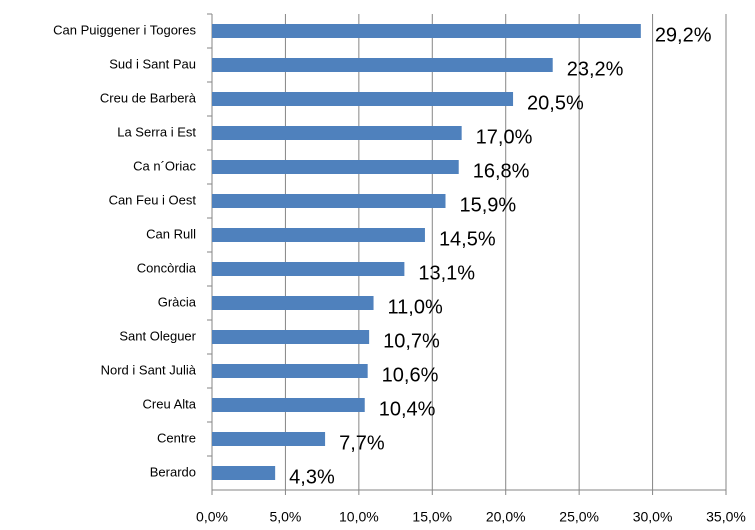 This screenshot has width=755, height=530. What do you see at coordinates (362, 443) in the screenshot?
I see `value-label: 7,7%` at bounding box center [362, 443].